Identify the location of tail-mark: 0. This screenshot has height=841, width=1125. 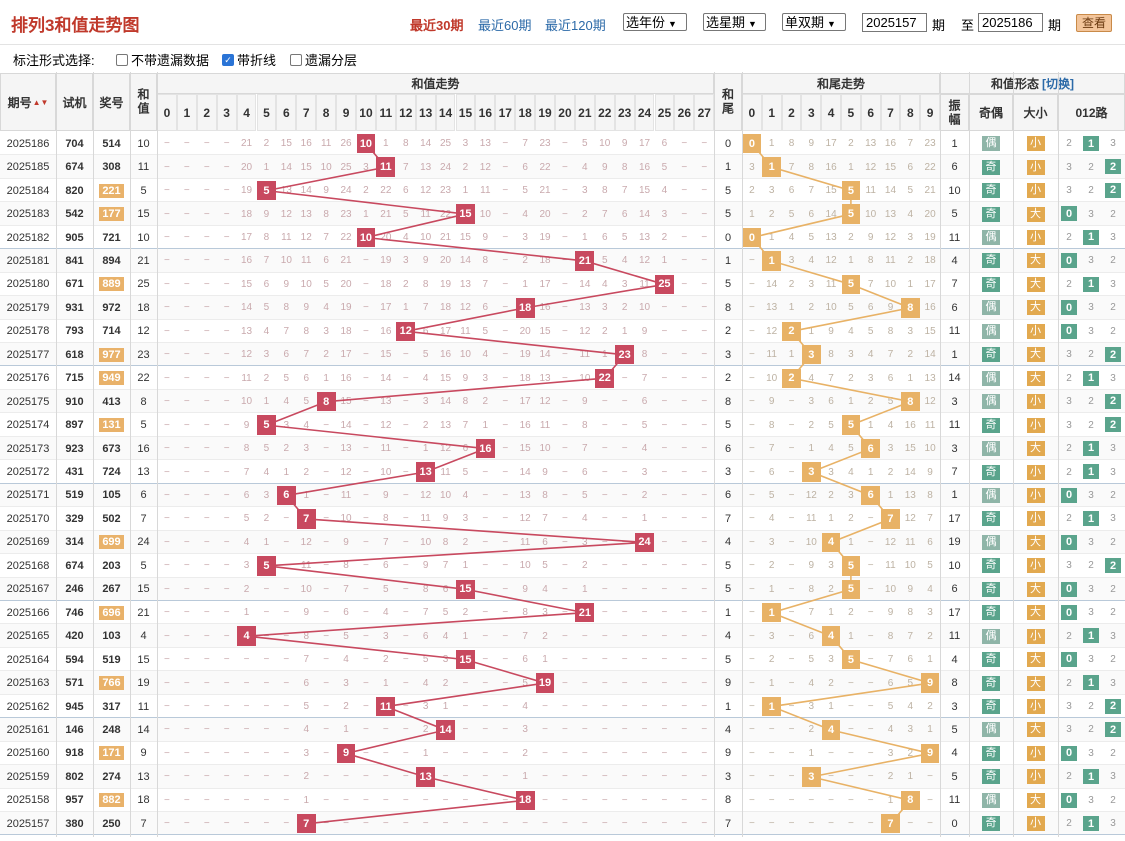
(752, 237).